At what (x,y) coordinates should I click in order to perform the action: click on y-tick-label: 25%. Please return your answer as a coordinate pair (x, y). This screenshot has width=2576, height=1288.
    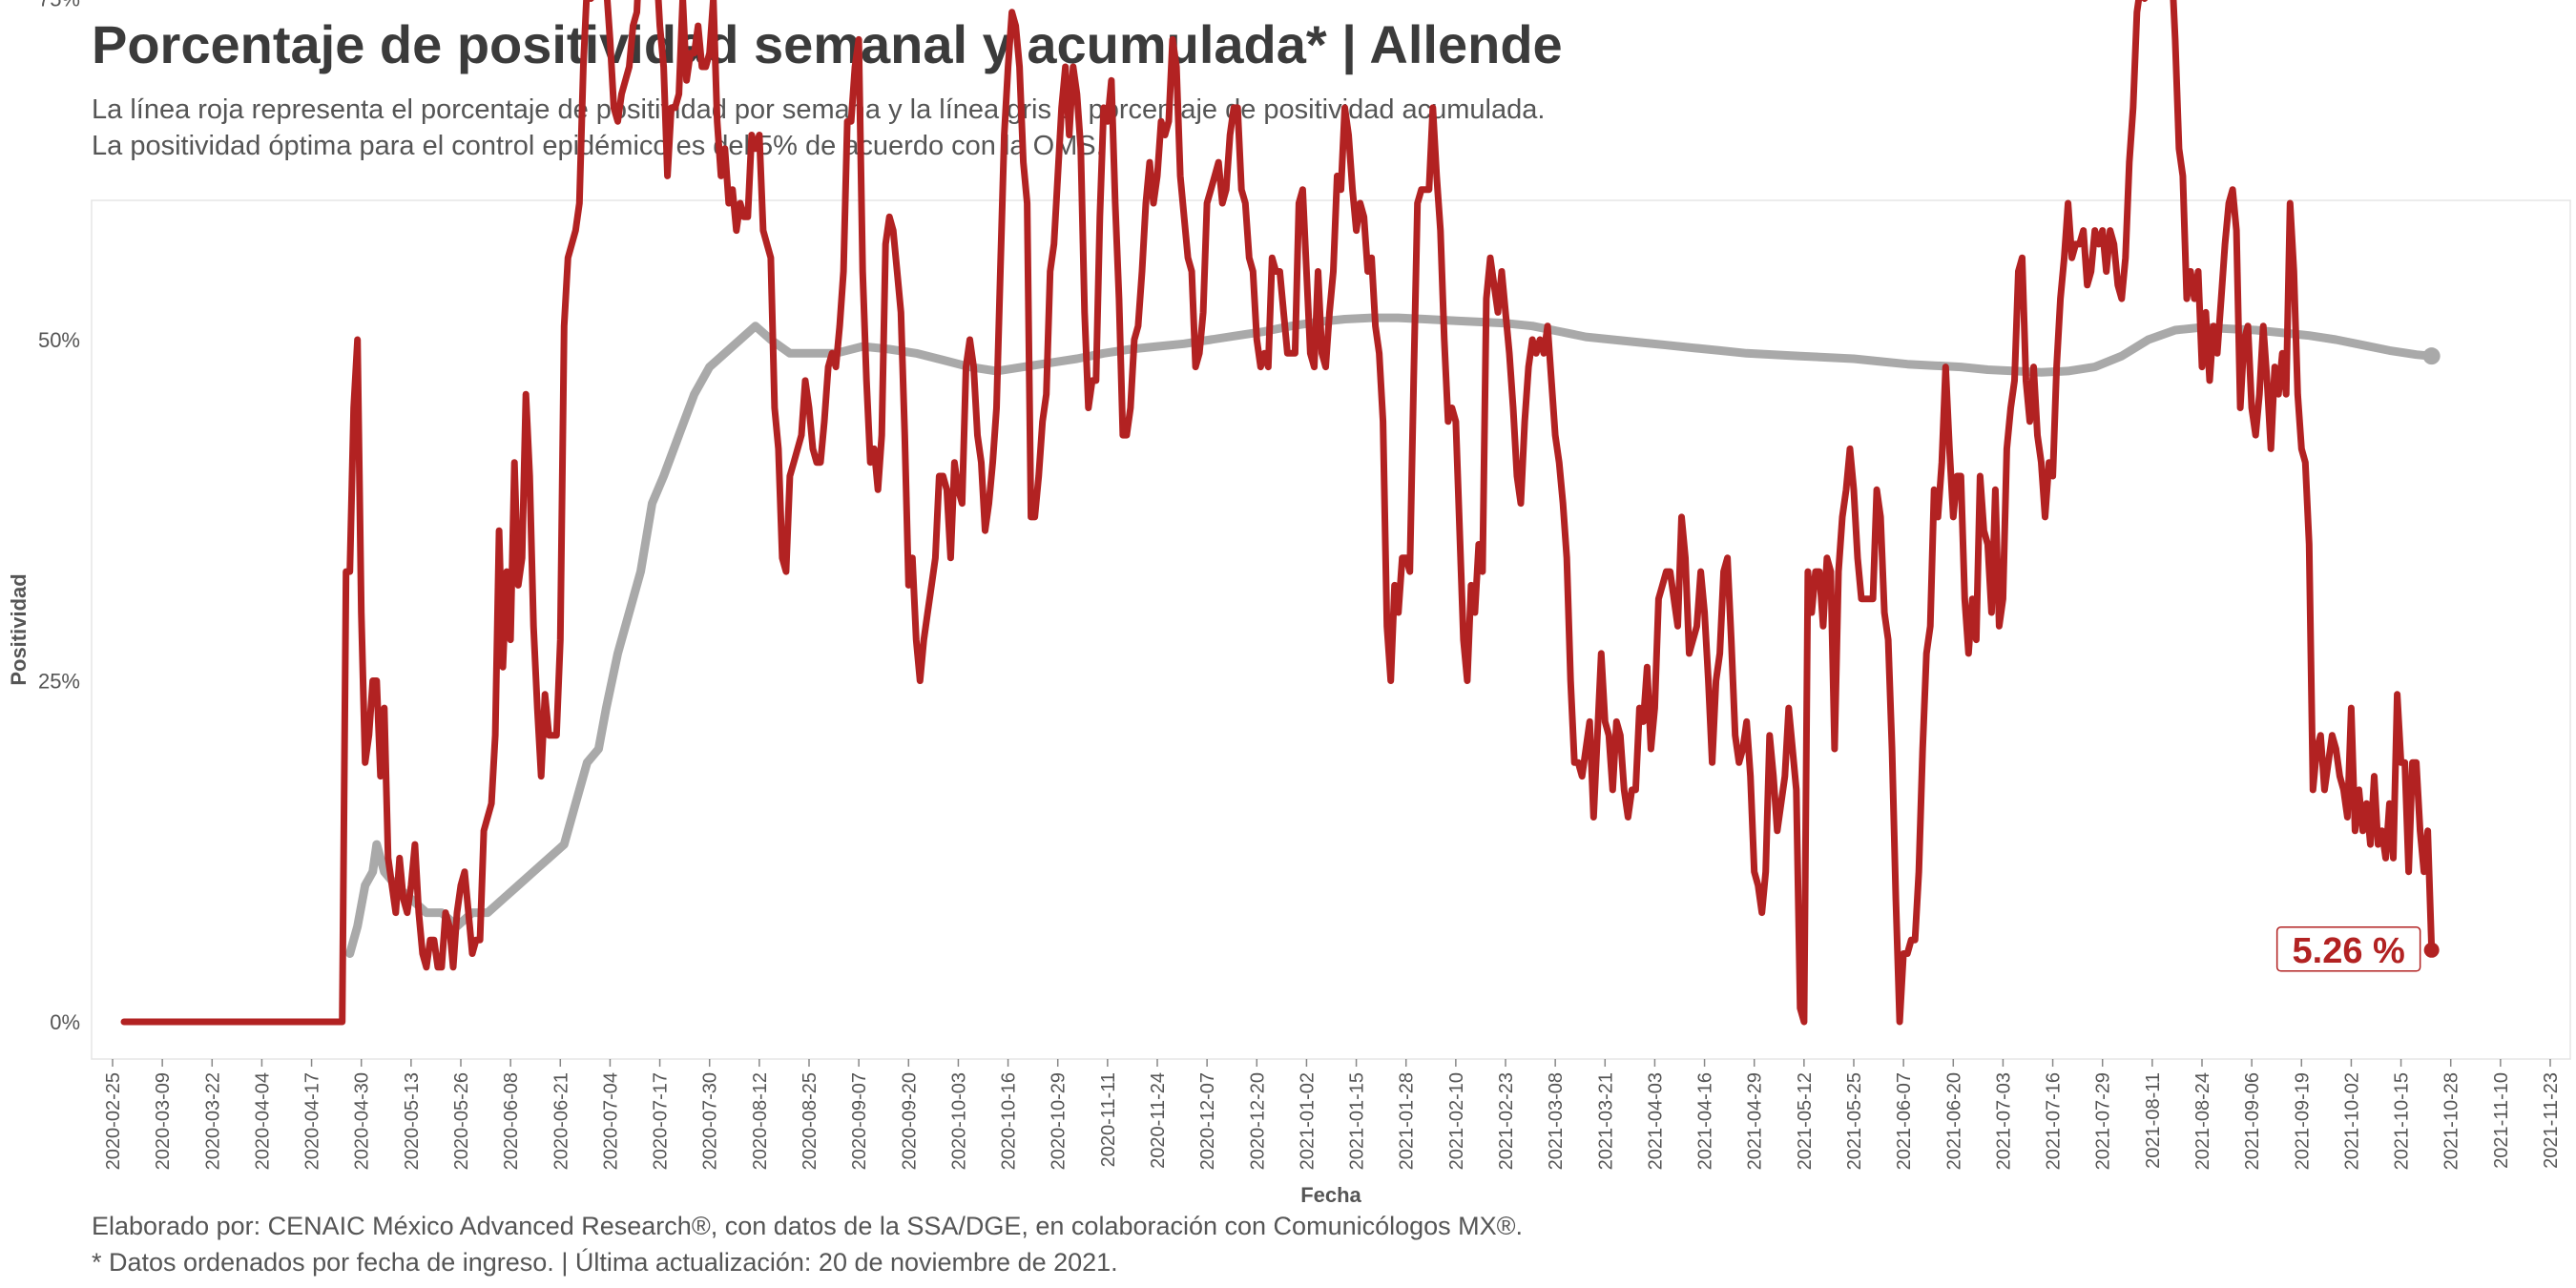
    Looking at the image, I should click on (59, 682).